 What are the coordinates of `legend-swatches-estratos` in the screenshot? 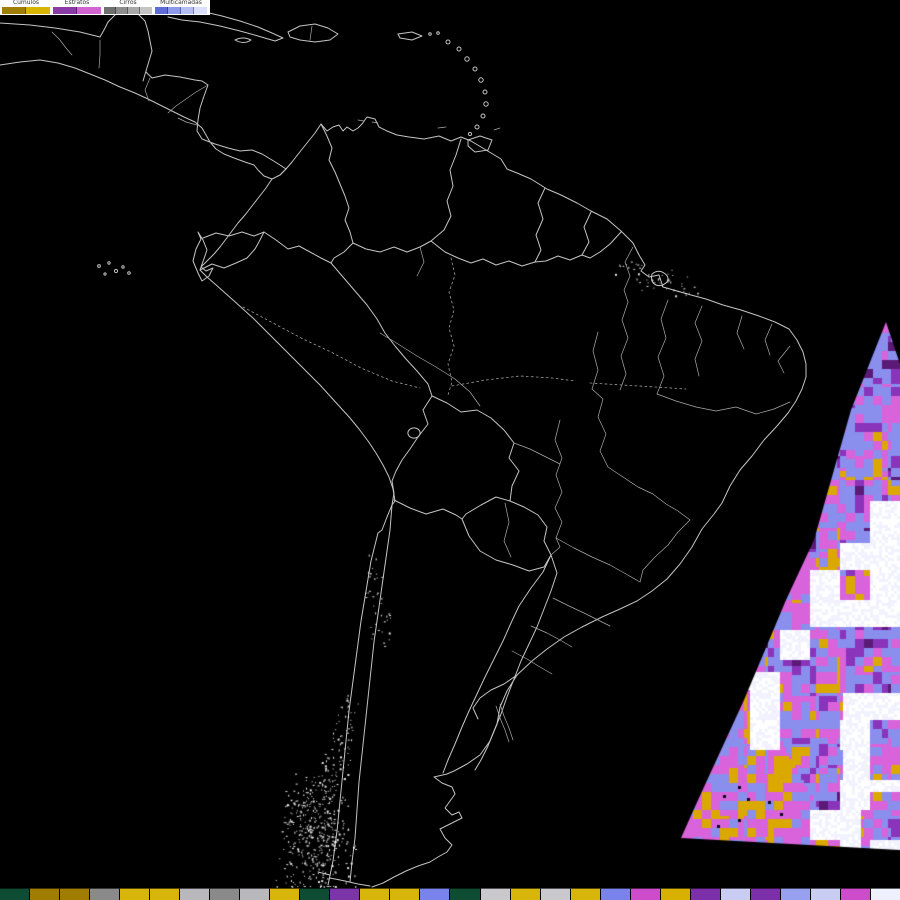 It's located at (77, 10).